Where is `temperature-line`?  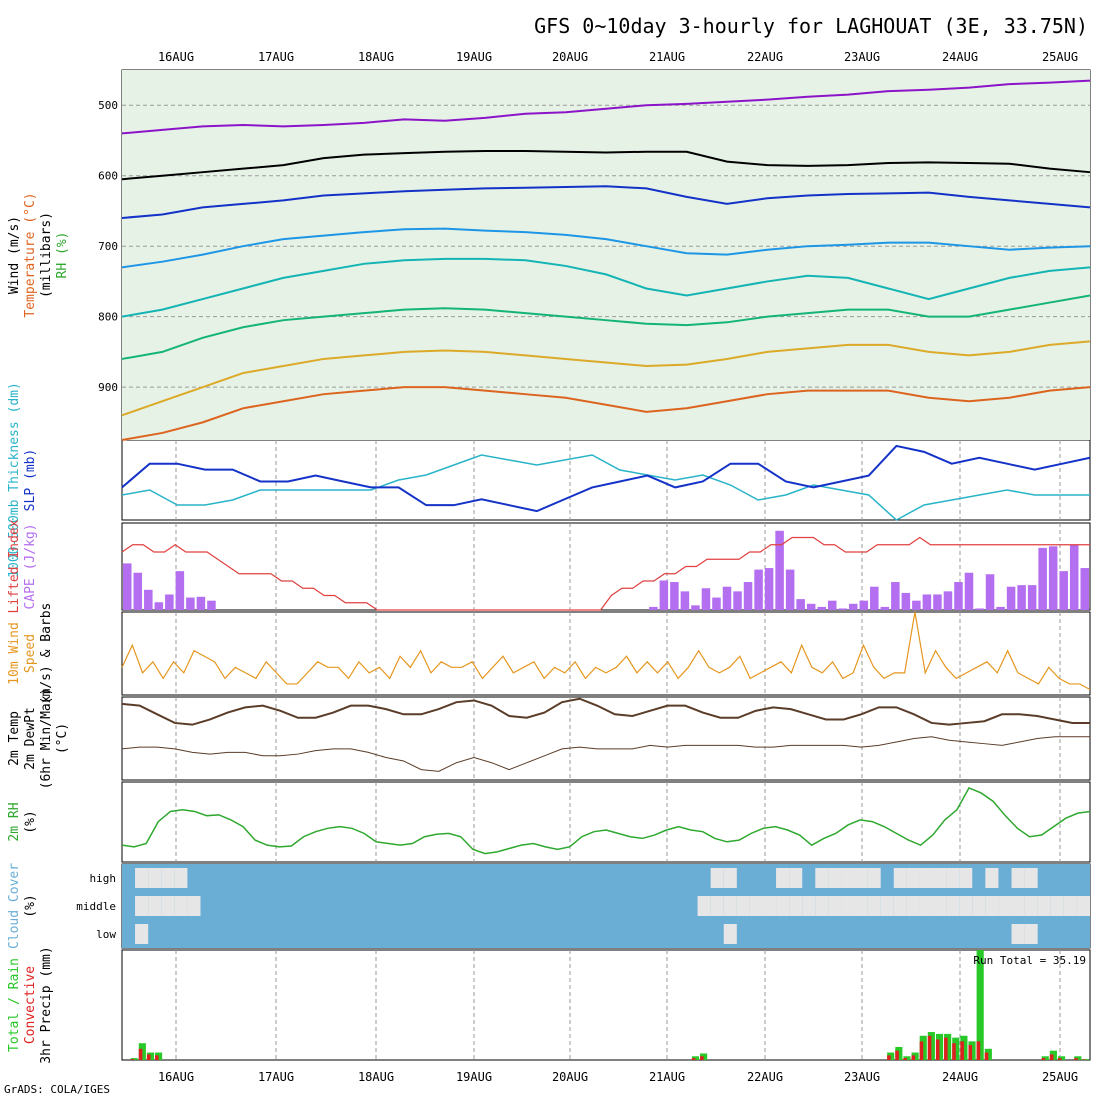
temperature-line is located at coordinates (605, 711).